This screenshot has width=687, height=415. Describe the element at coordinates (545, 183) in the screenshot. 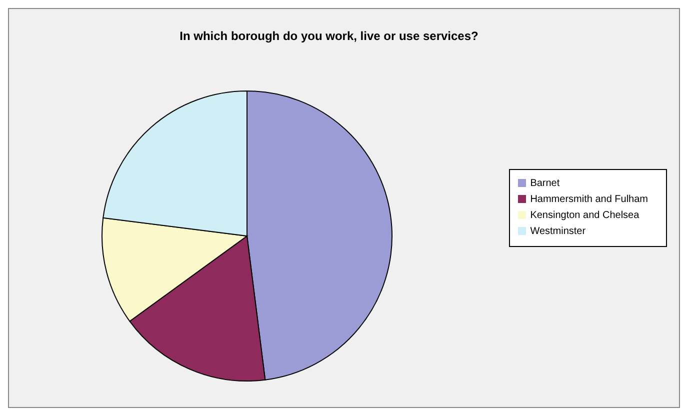

I see `legend-label: Barnet` at that location.